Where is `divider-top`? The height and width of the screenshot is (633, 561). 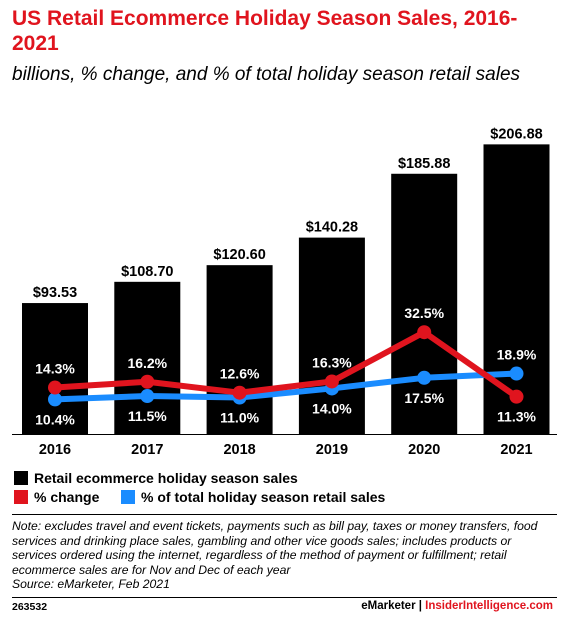
divider-top is located at coordinates (284, 514).